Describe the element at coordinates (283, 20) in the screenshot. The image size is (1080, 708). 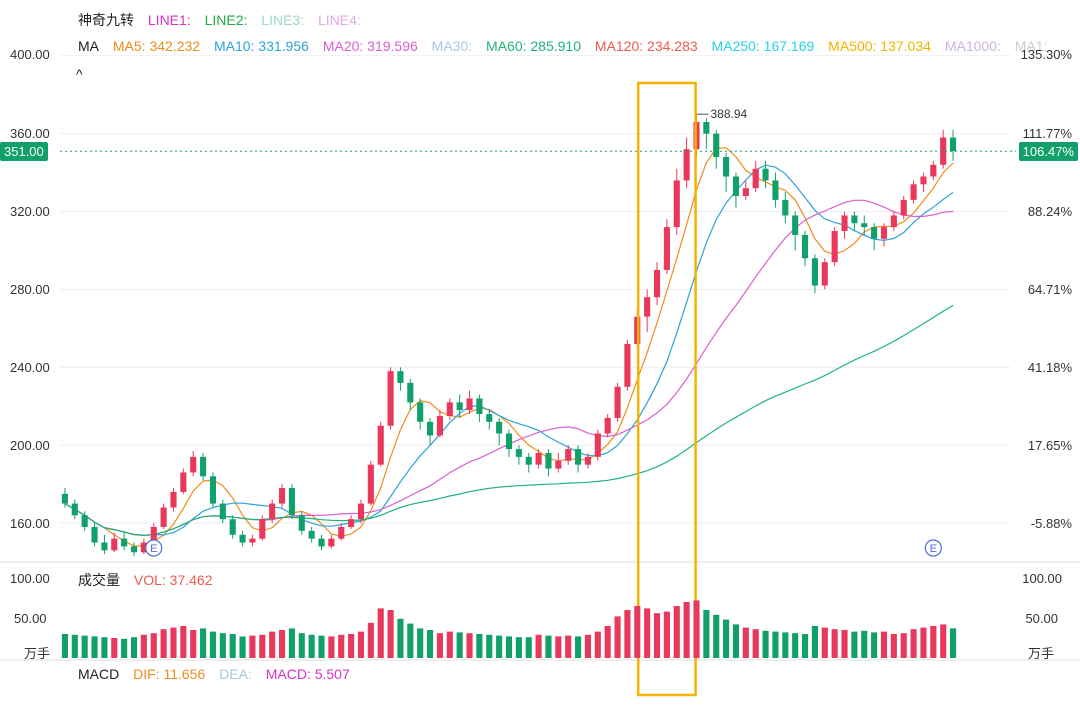
I see `line3-label: LINE3:` at that location.